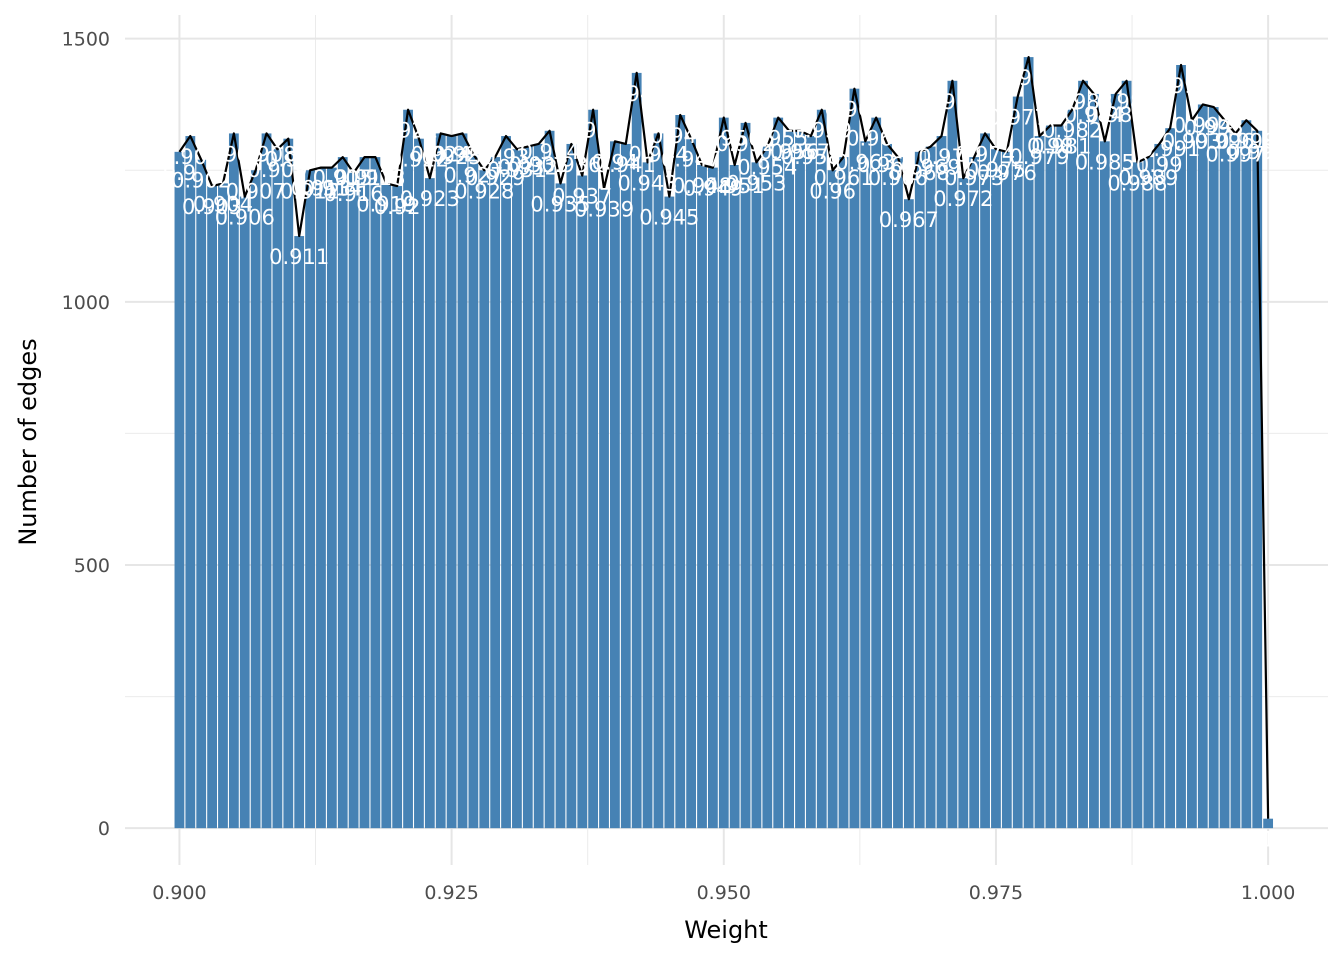  What do you see at coordinates (1050, 147) in the screenshot?
I see `bar-label: 0.98` at bounding box center [1050, 147].